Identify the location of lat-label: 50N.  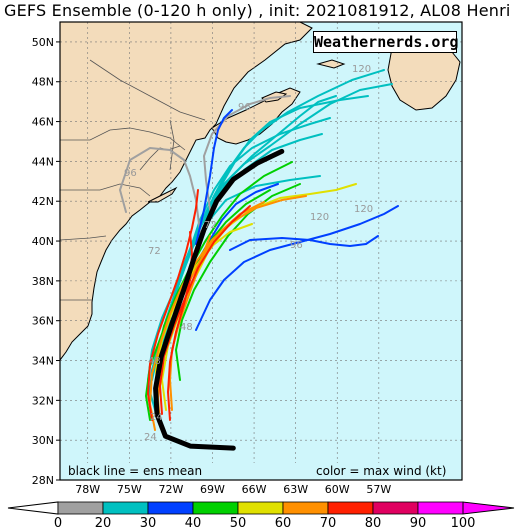
(43, 42).